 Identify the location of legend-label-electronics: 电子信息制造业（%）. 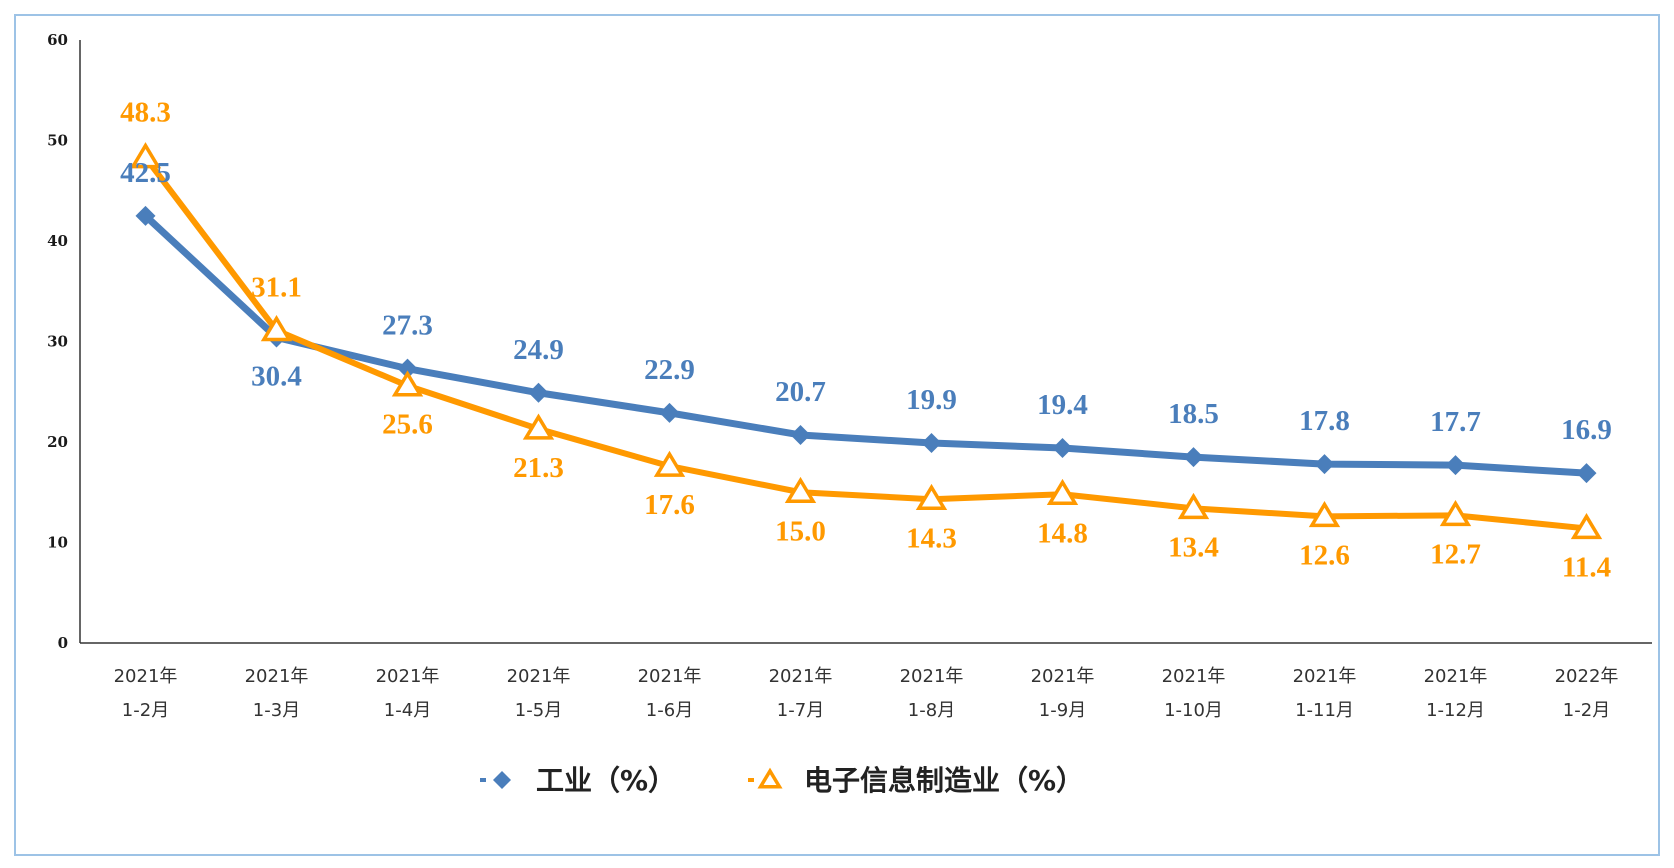
(944, 780).